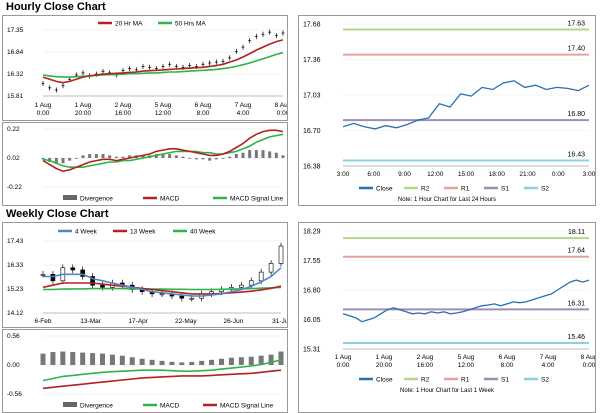 This screenshot has width=600, height=413. What do you see at coordinates (312, 320) in the screenshot?
I see `y-tick-label: 16.05` at bounding box center [312, 320].